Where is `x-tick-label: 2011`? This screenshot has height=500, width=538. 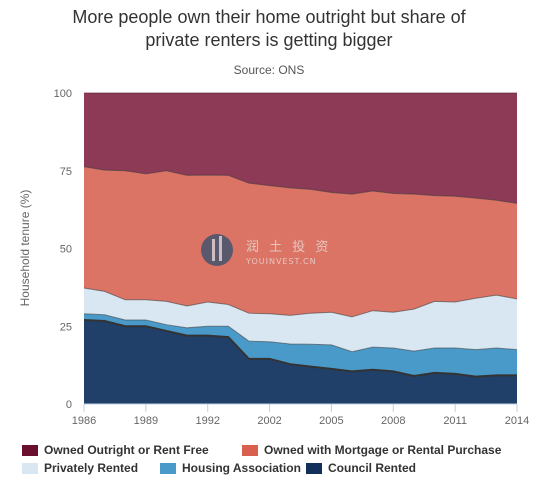
x-tick-label: 2011 is located at coordinates (455, 421).